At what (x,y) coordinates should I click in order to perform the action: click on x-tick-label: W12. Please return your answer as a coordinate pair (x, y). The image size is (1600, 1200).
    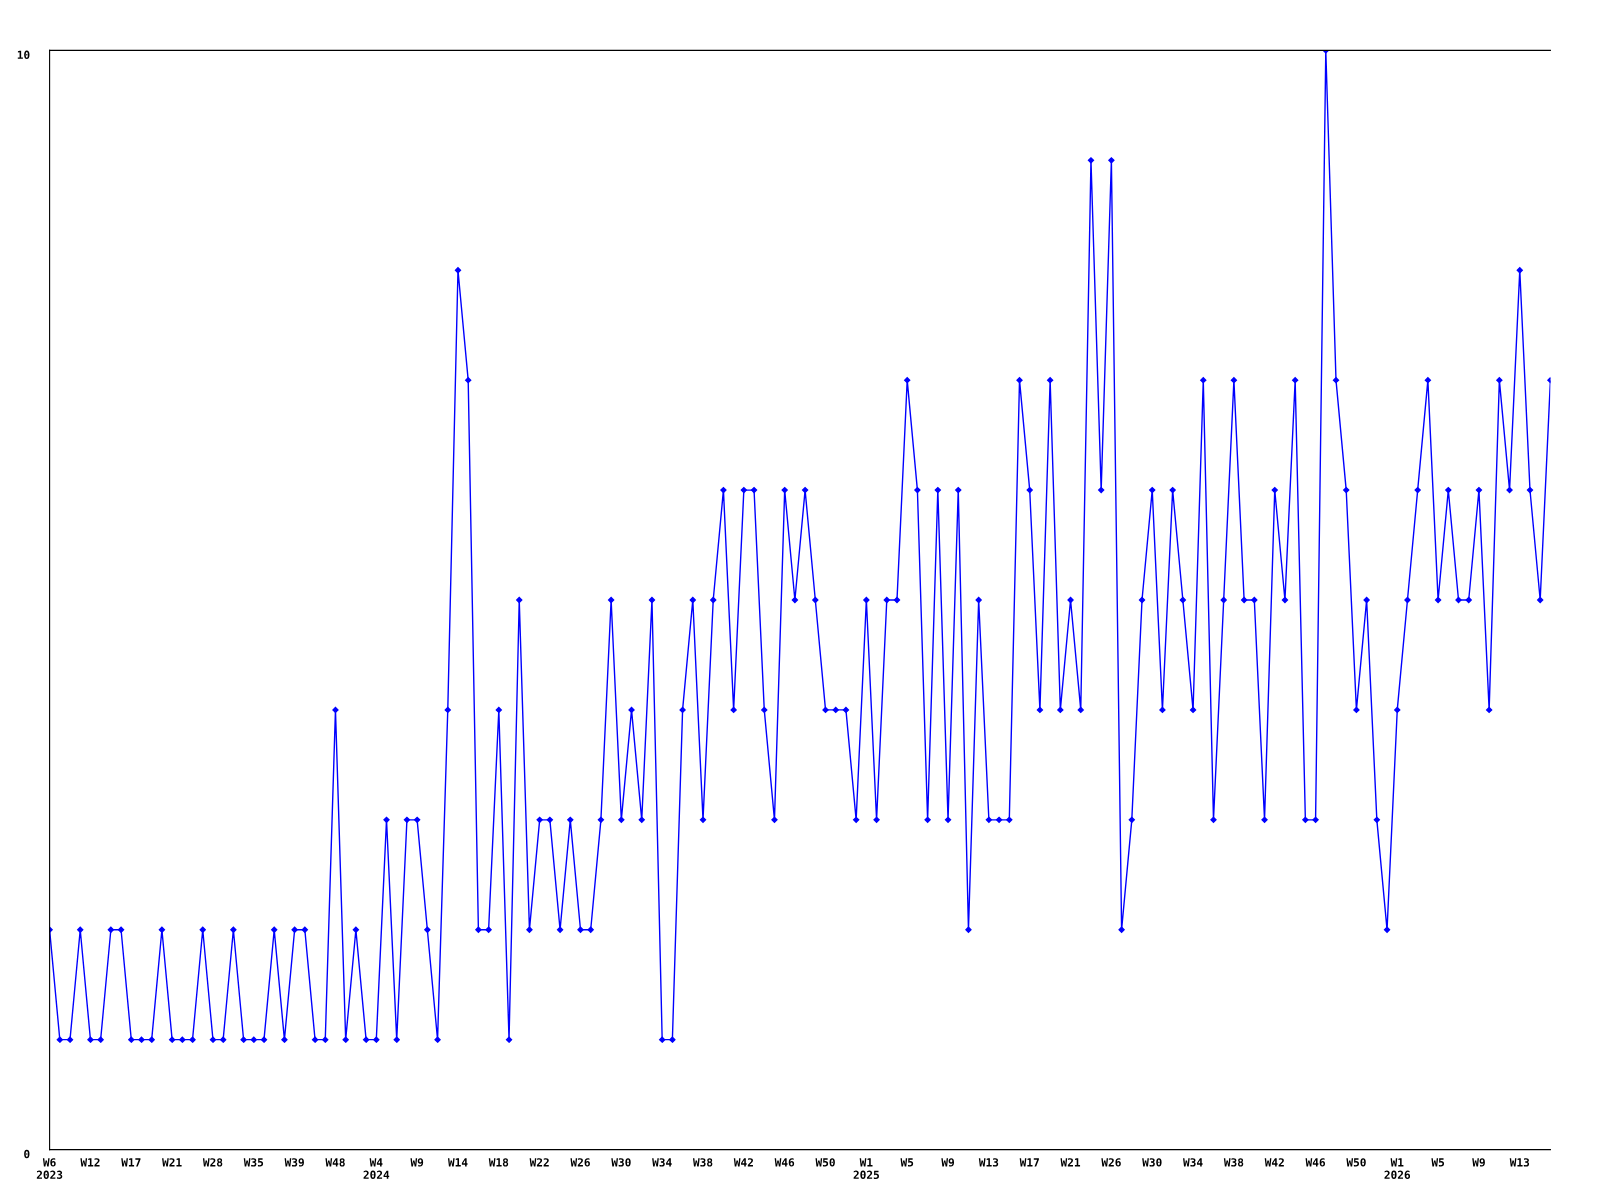
    Looking at the image, I should click on (90, 1162).